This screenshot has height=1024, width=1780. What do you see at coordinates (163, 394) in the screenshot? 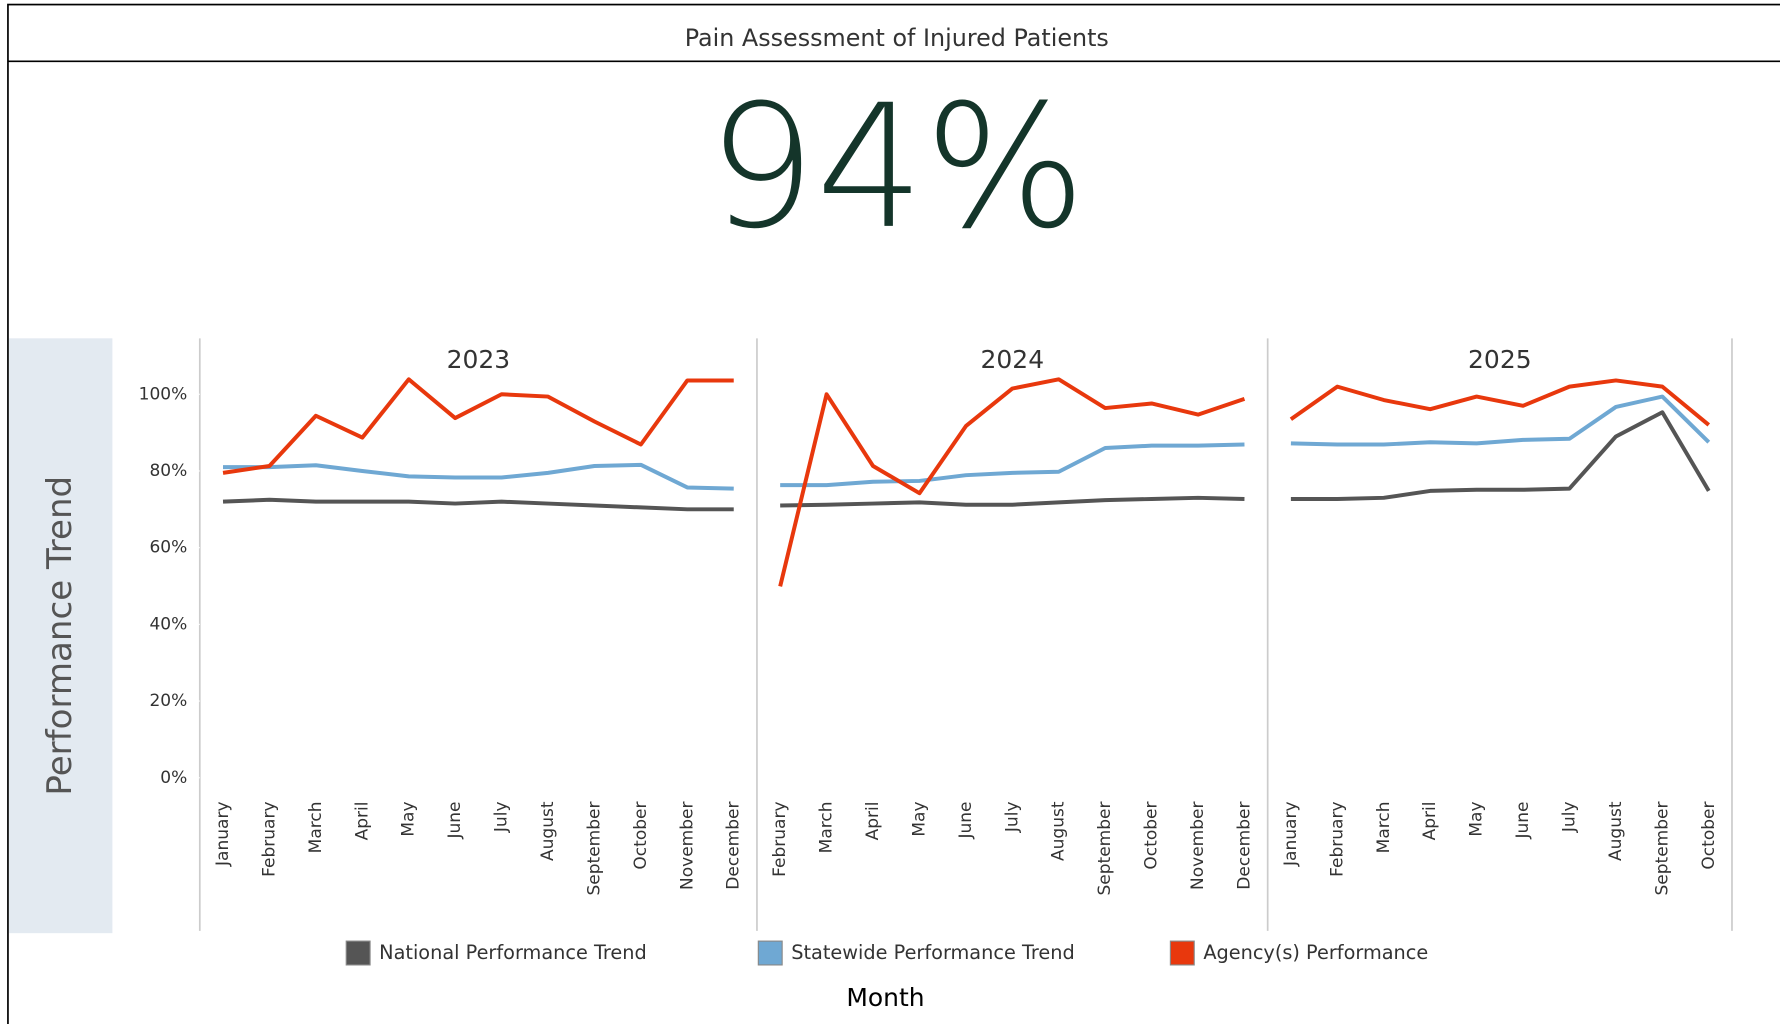
I see `y-tick-label: 100%` at bounding box center [163, 394].